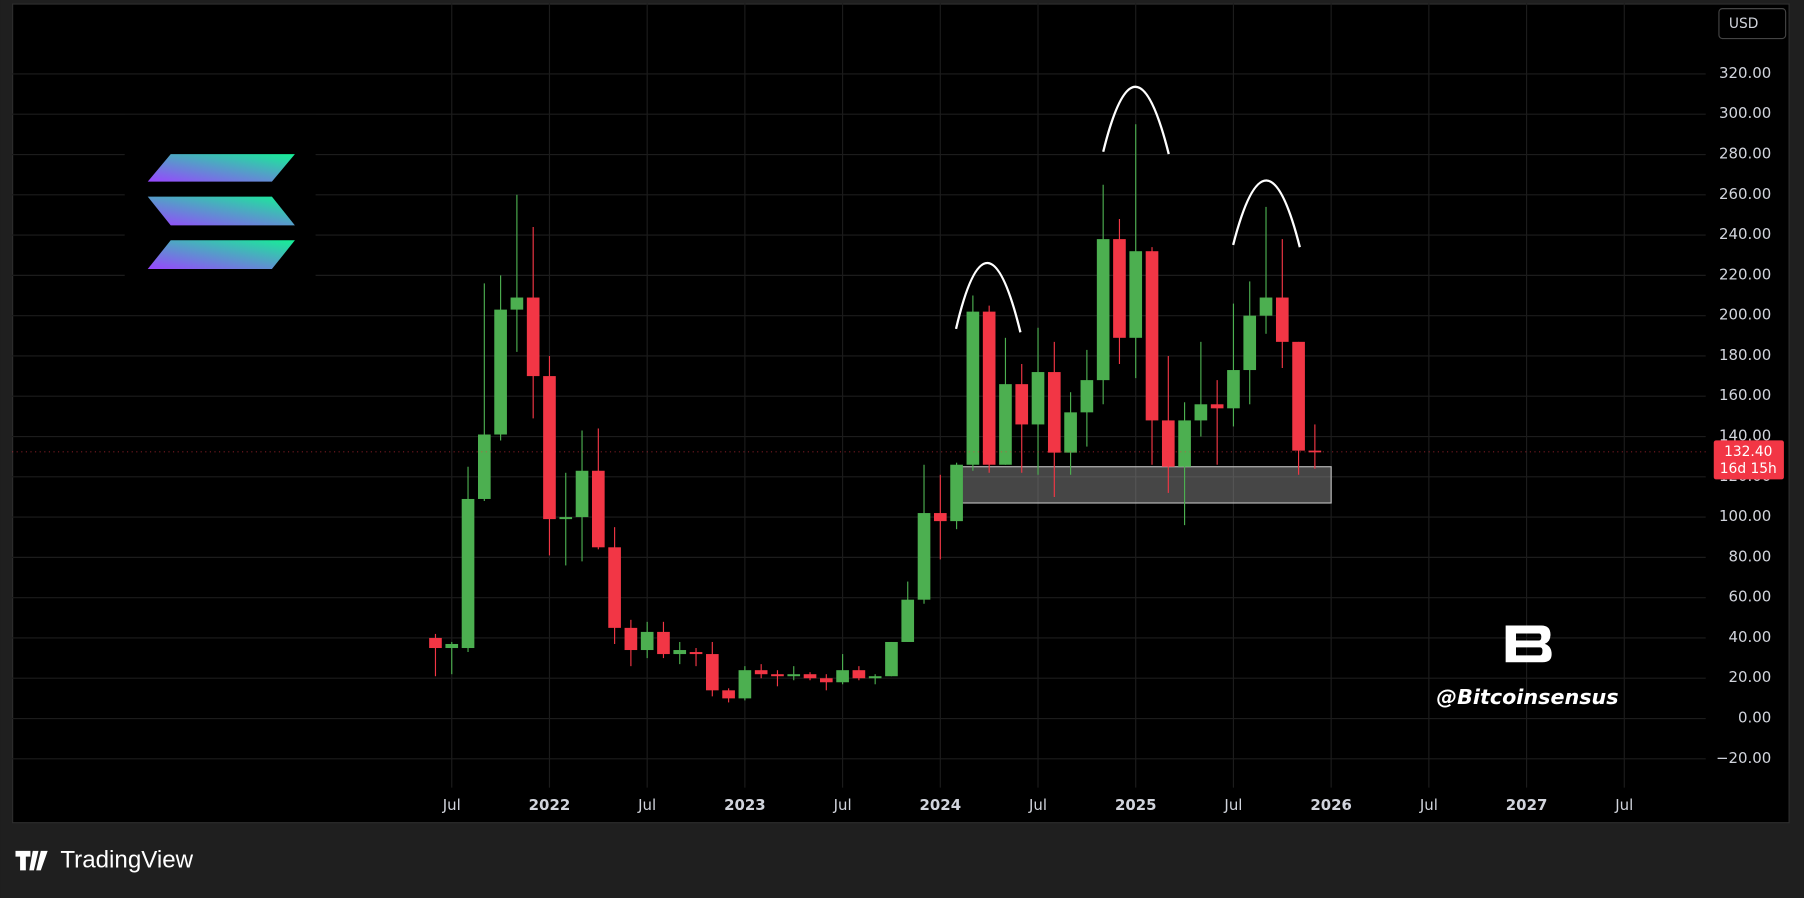 The image size is (1804, 898). What do you see at coordinates (550, 805) in the screenshot?
I see `x-tick-label: 2022` at bounding box center [550, 805].